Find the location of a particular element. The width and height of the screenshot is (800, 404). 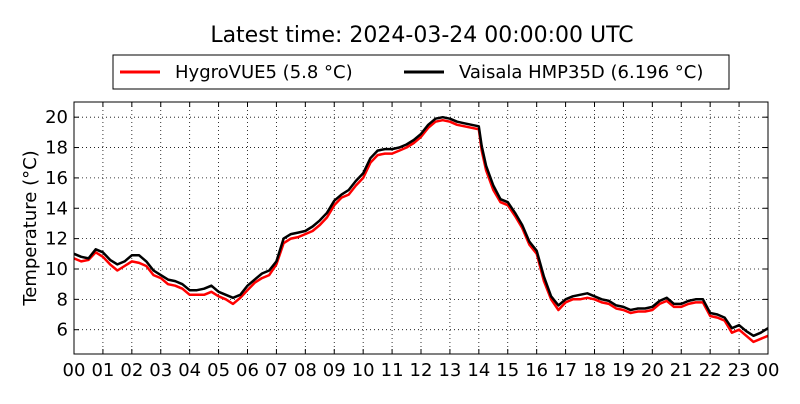

x-tick-label: 02 is located at coordinates (131, 370).